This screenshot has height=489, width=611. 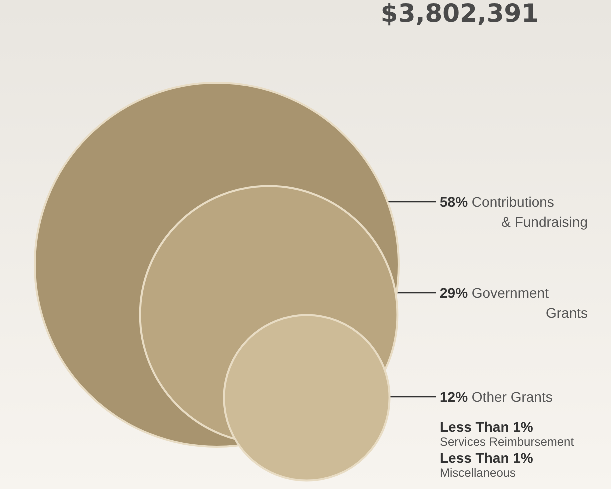 I want to click on category-label: Miscellaneous, so click(x=478, y=473).